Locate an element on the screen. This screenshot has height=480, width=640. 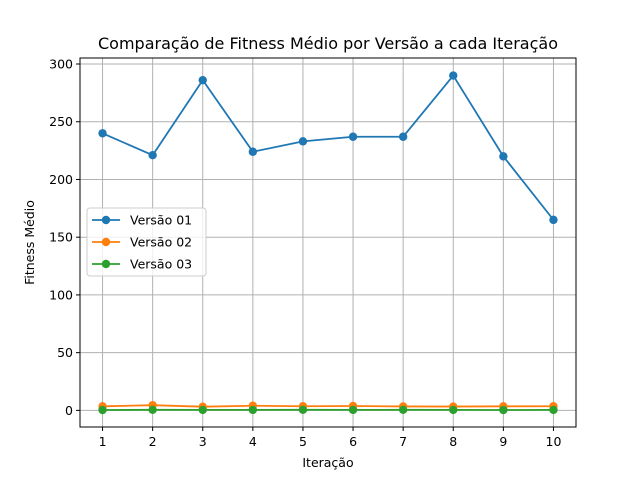
y-tick-label: 50 is located at coordinates (65, 352).